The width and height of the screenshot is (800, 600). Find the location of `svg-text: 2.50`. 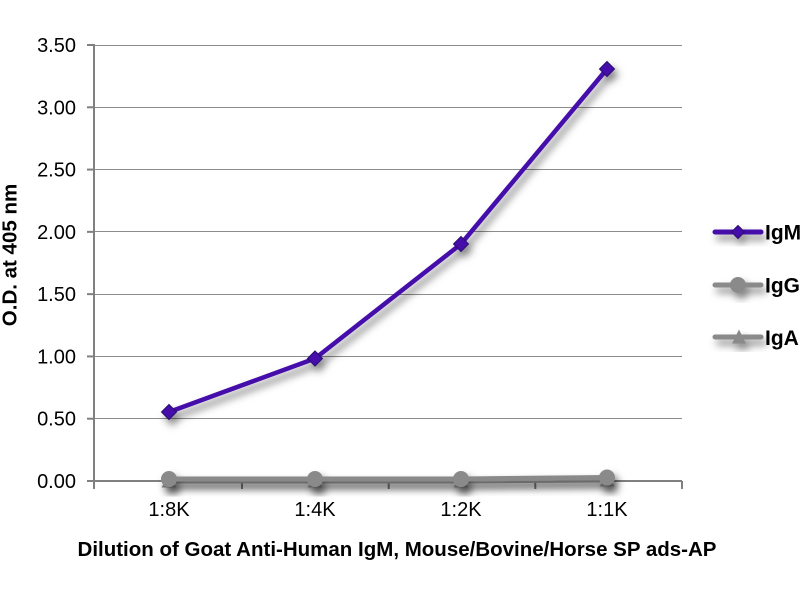

svg-text: 2.50 is located at coordinates (56, 171).